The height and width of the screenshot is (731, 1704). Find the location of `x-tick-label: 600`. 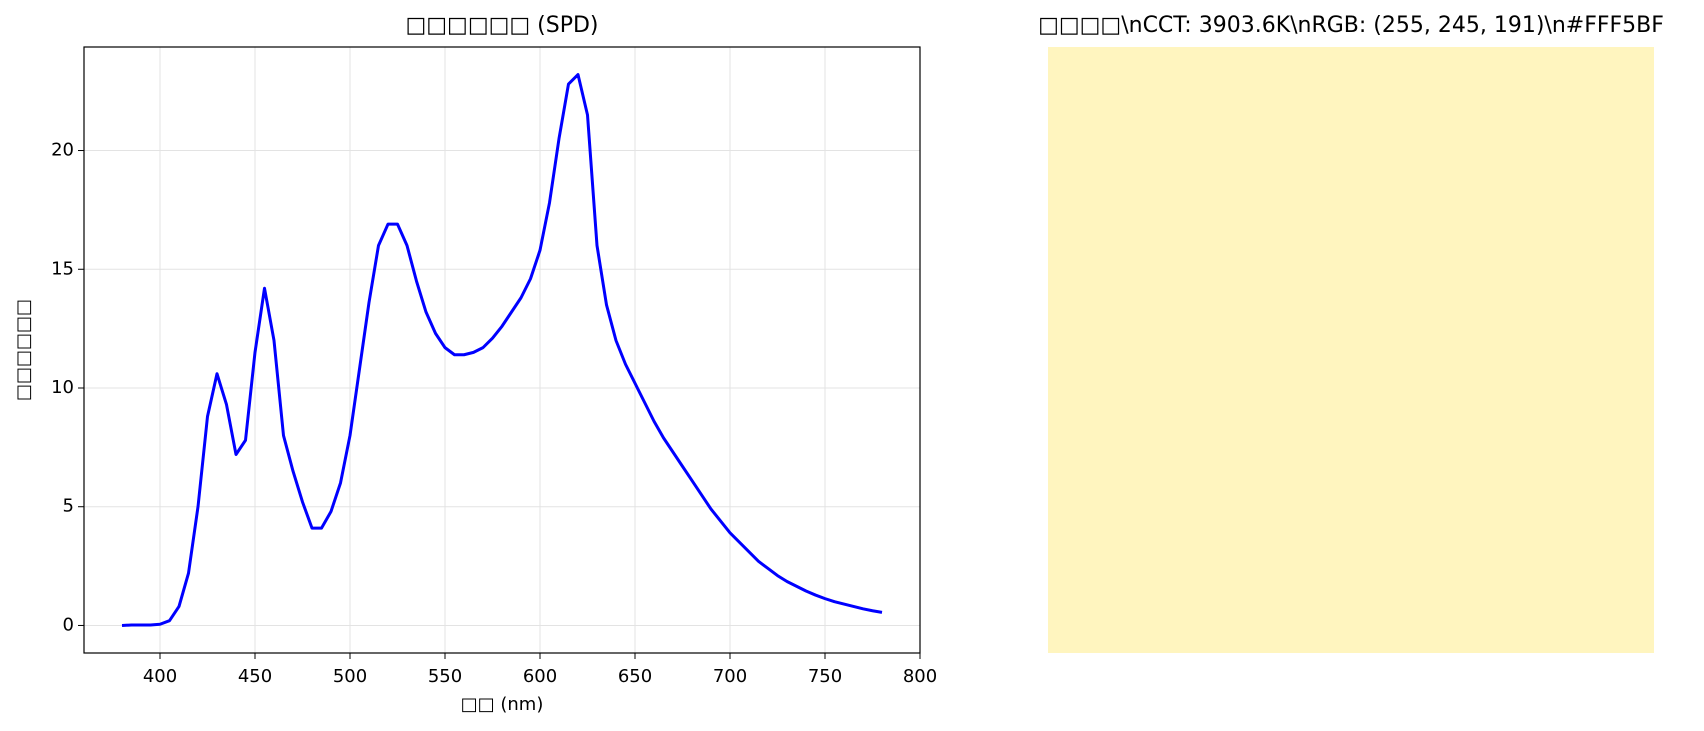

x-tick-label: 600 is located at coordinates (540, 676).